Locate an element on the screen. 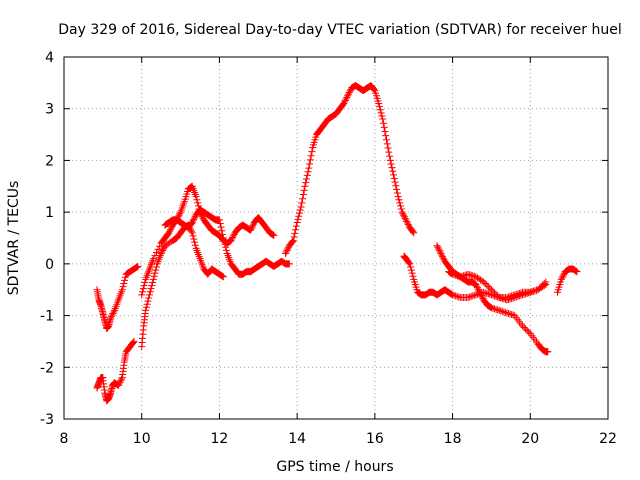 This screenshot has width=640, height=480. y-tick-label-3: 3 is located at coordinates (49, 110).